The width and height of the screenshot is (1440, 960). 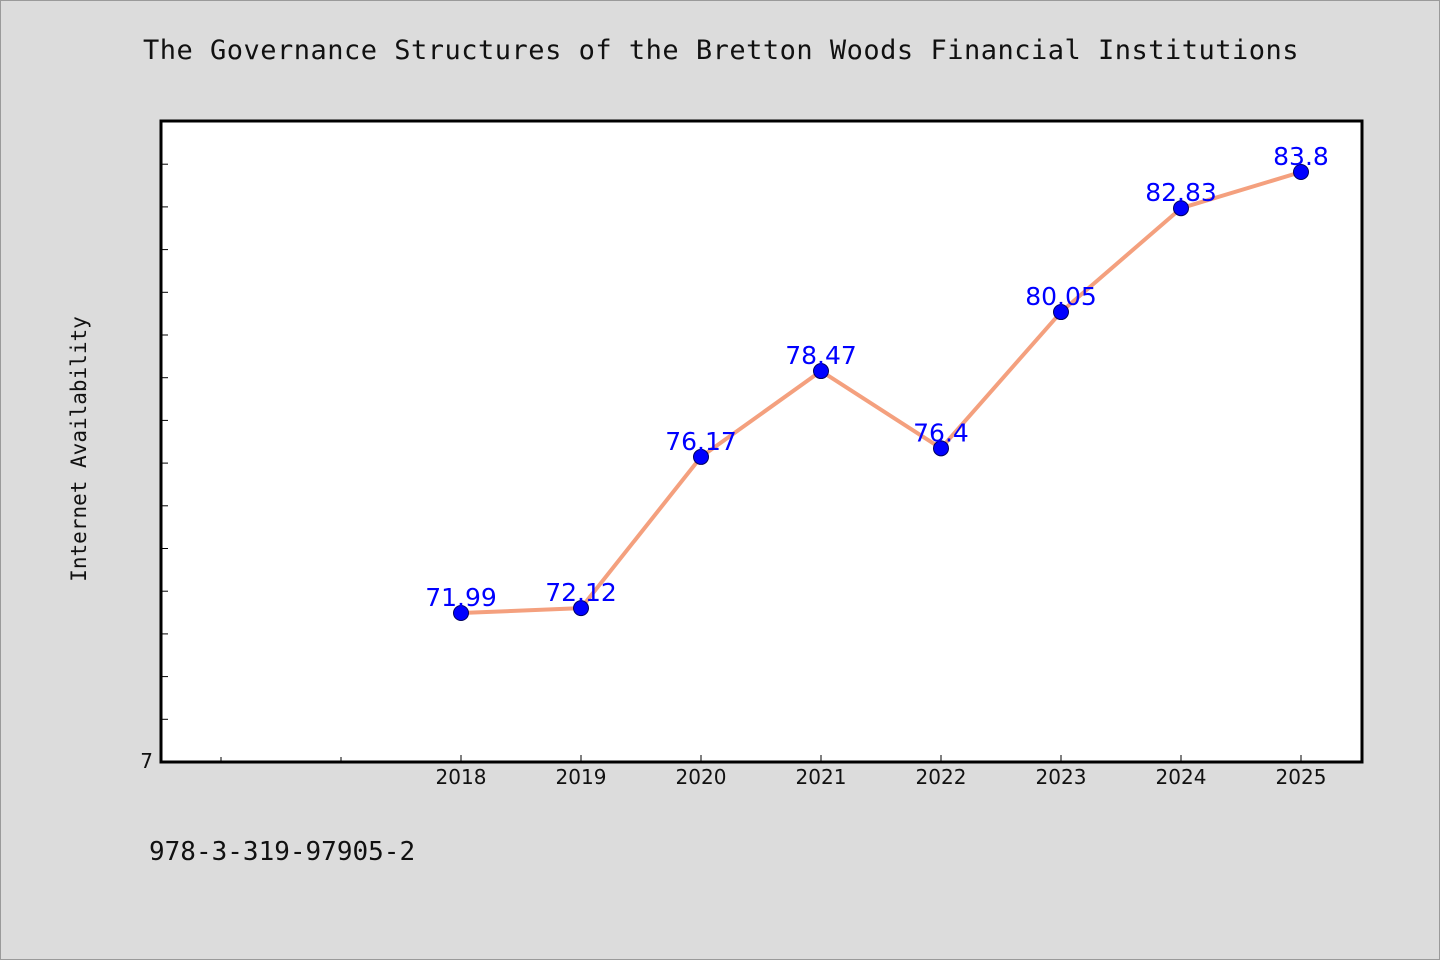 What do you see at coordinates (701, 777) in the screenshot?
I see `x-tick-label: 2020` at bounding box center [701, 777].